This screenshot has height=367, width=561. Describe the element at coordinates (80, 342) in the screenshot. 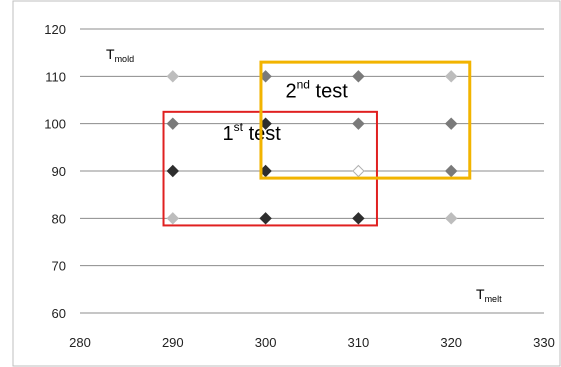

I see `x-tick-label-0: 280` at that location.